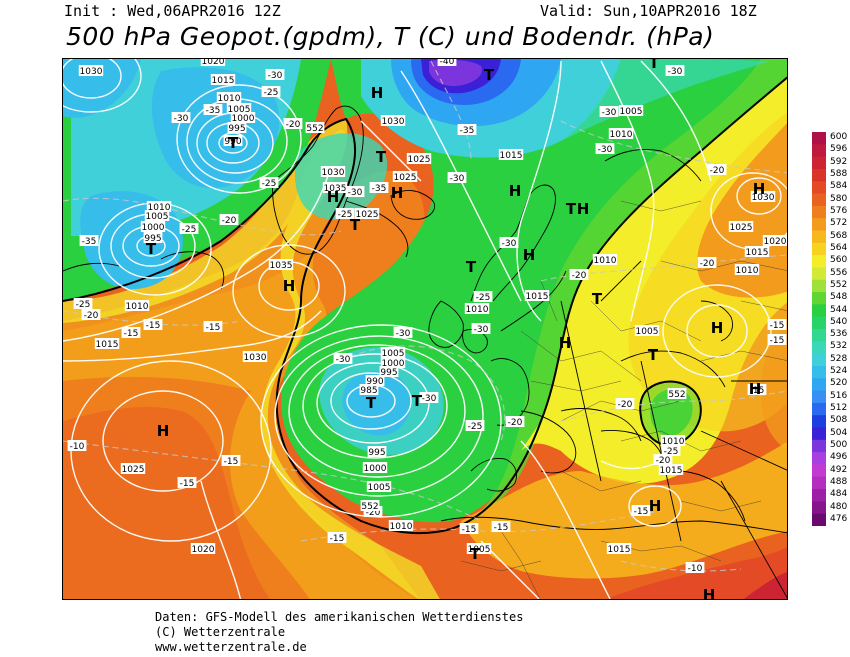 Image resolution: width=850 pixels, height=657 pixels. Describe the element at coordinates (839, 161) in the screenshot. I see `scale-label: 592` at that location.